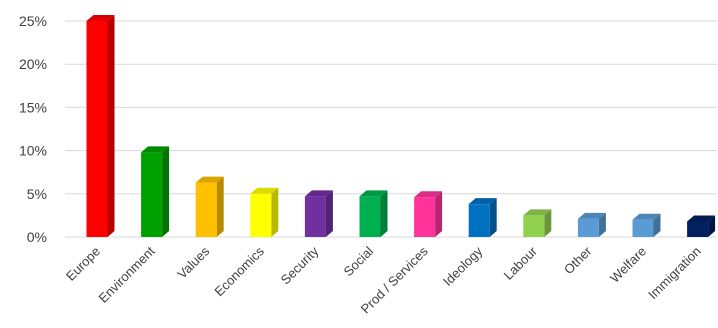 This screenshot has height=328, width=718. I want to click on y-tick-label: 5%, so click(37, 194).